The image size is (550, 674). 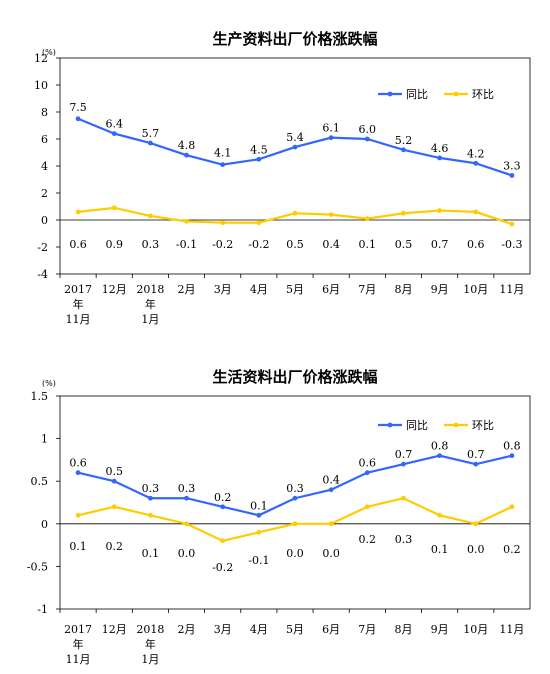 What do you see at coordinates (37, 566) in the screenshot?
I see `y-tick-label: -0.5` at bounding box center [37, 566].